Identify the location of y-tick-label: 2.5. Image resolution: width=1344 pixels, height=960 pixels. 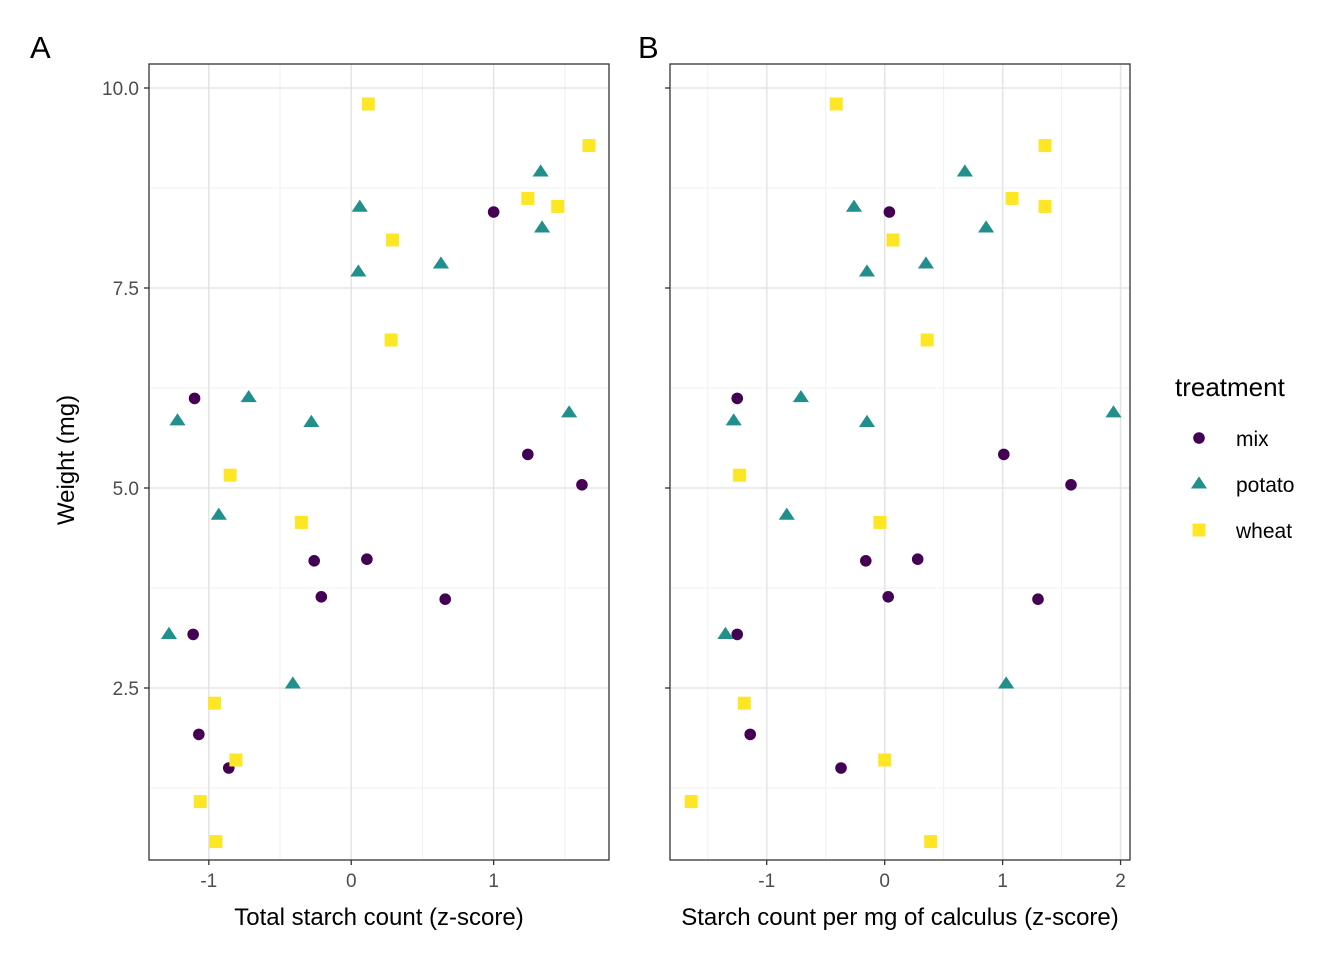
(126, 689).